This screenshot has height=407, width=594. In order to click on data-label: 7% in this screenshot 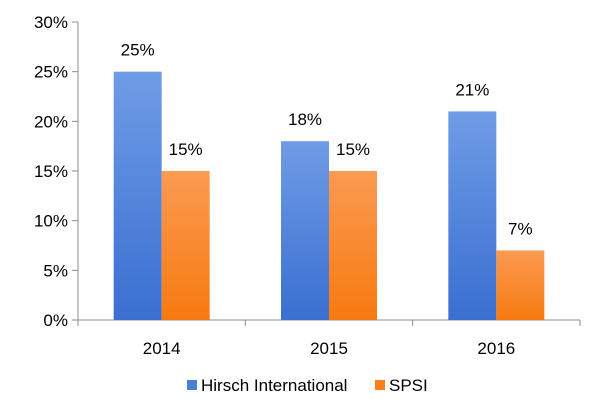, I will do `click(520, 228)`.